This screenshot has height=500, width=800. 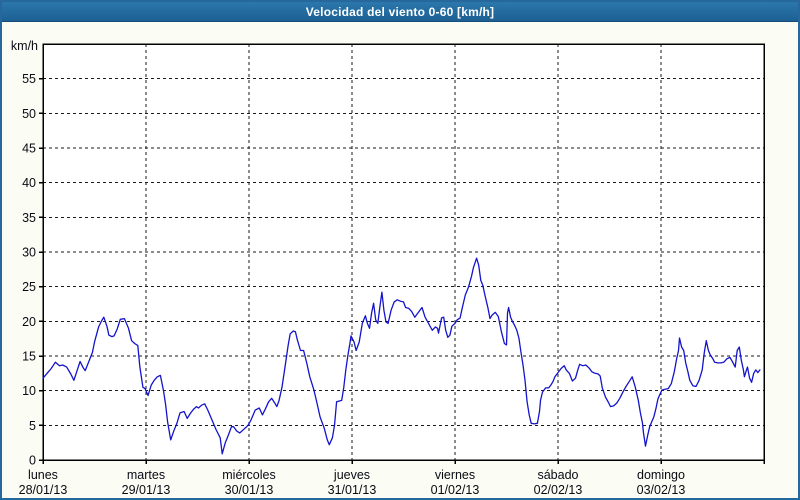 What do you see at coordinates (24, 46) in the screenshot?
I see `y-axis-unit: km/h` at bounding box center [24, 46].